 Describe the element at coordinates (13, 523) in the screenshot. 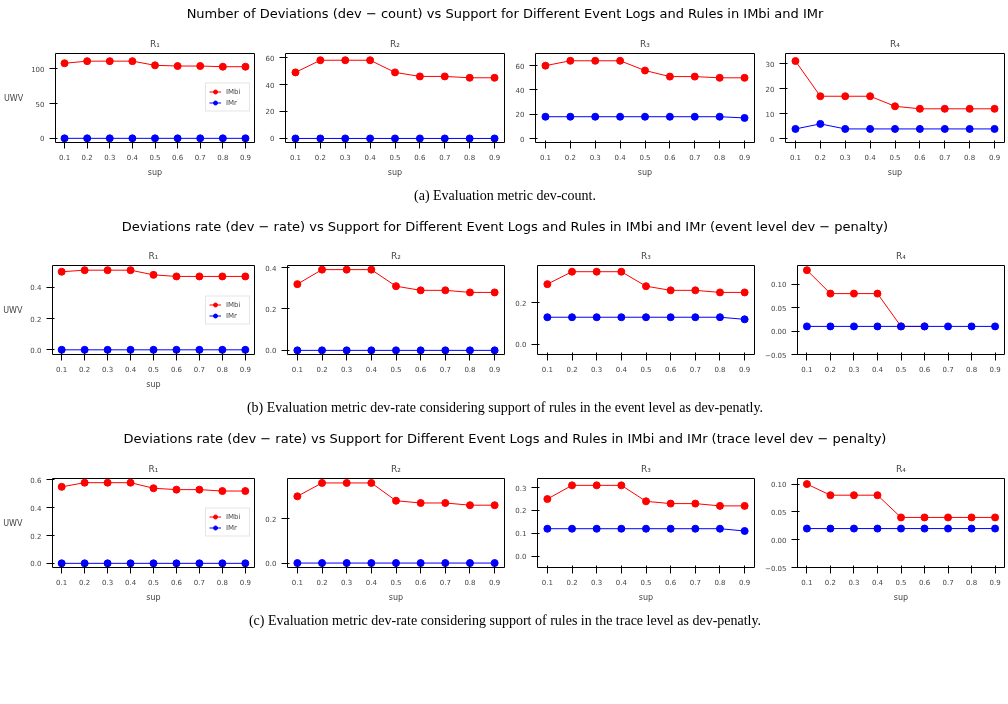

I see `y-axis-title: UWV` at that location.